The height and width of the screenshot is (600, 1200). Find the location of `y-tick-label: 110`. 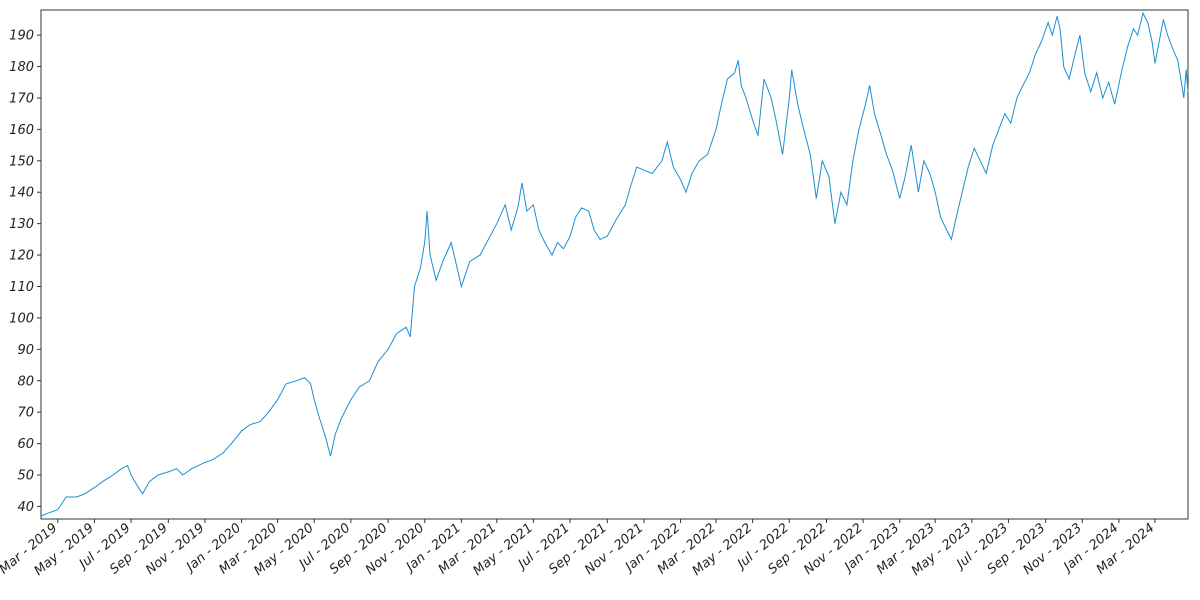

y-tick-label: 110 is located at coordinates (21, 287).